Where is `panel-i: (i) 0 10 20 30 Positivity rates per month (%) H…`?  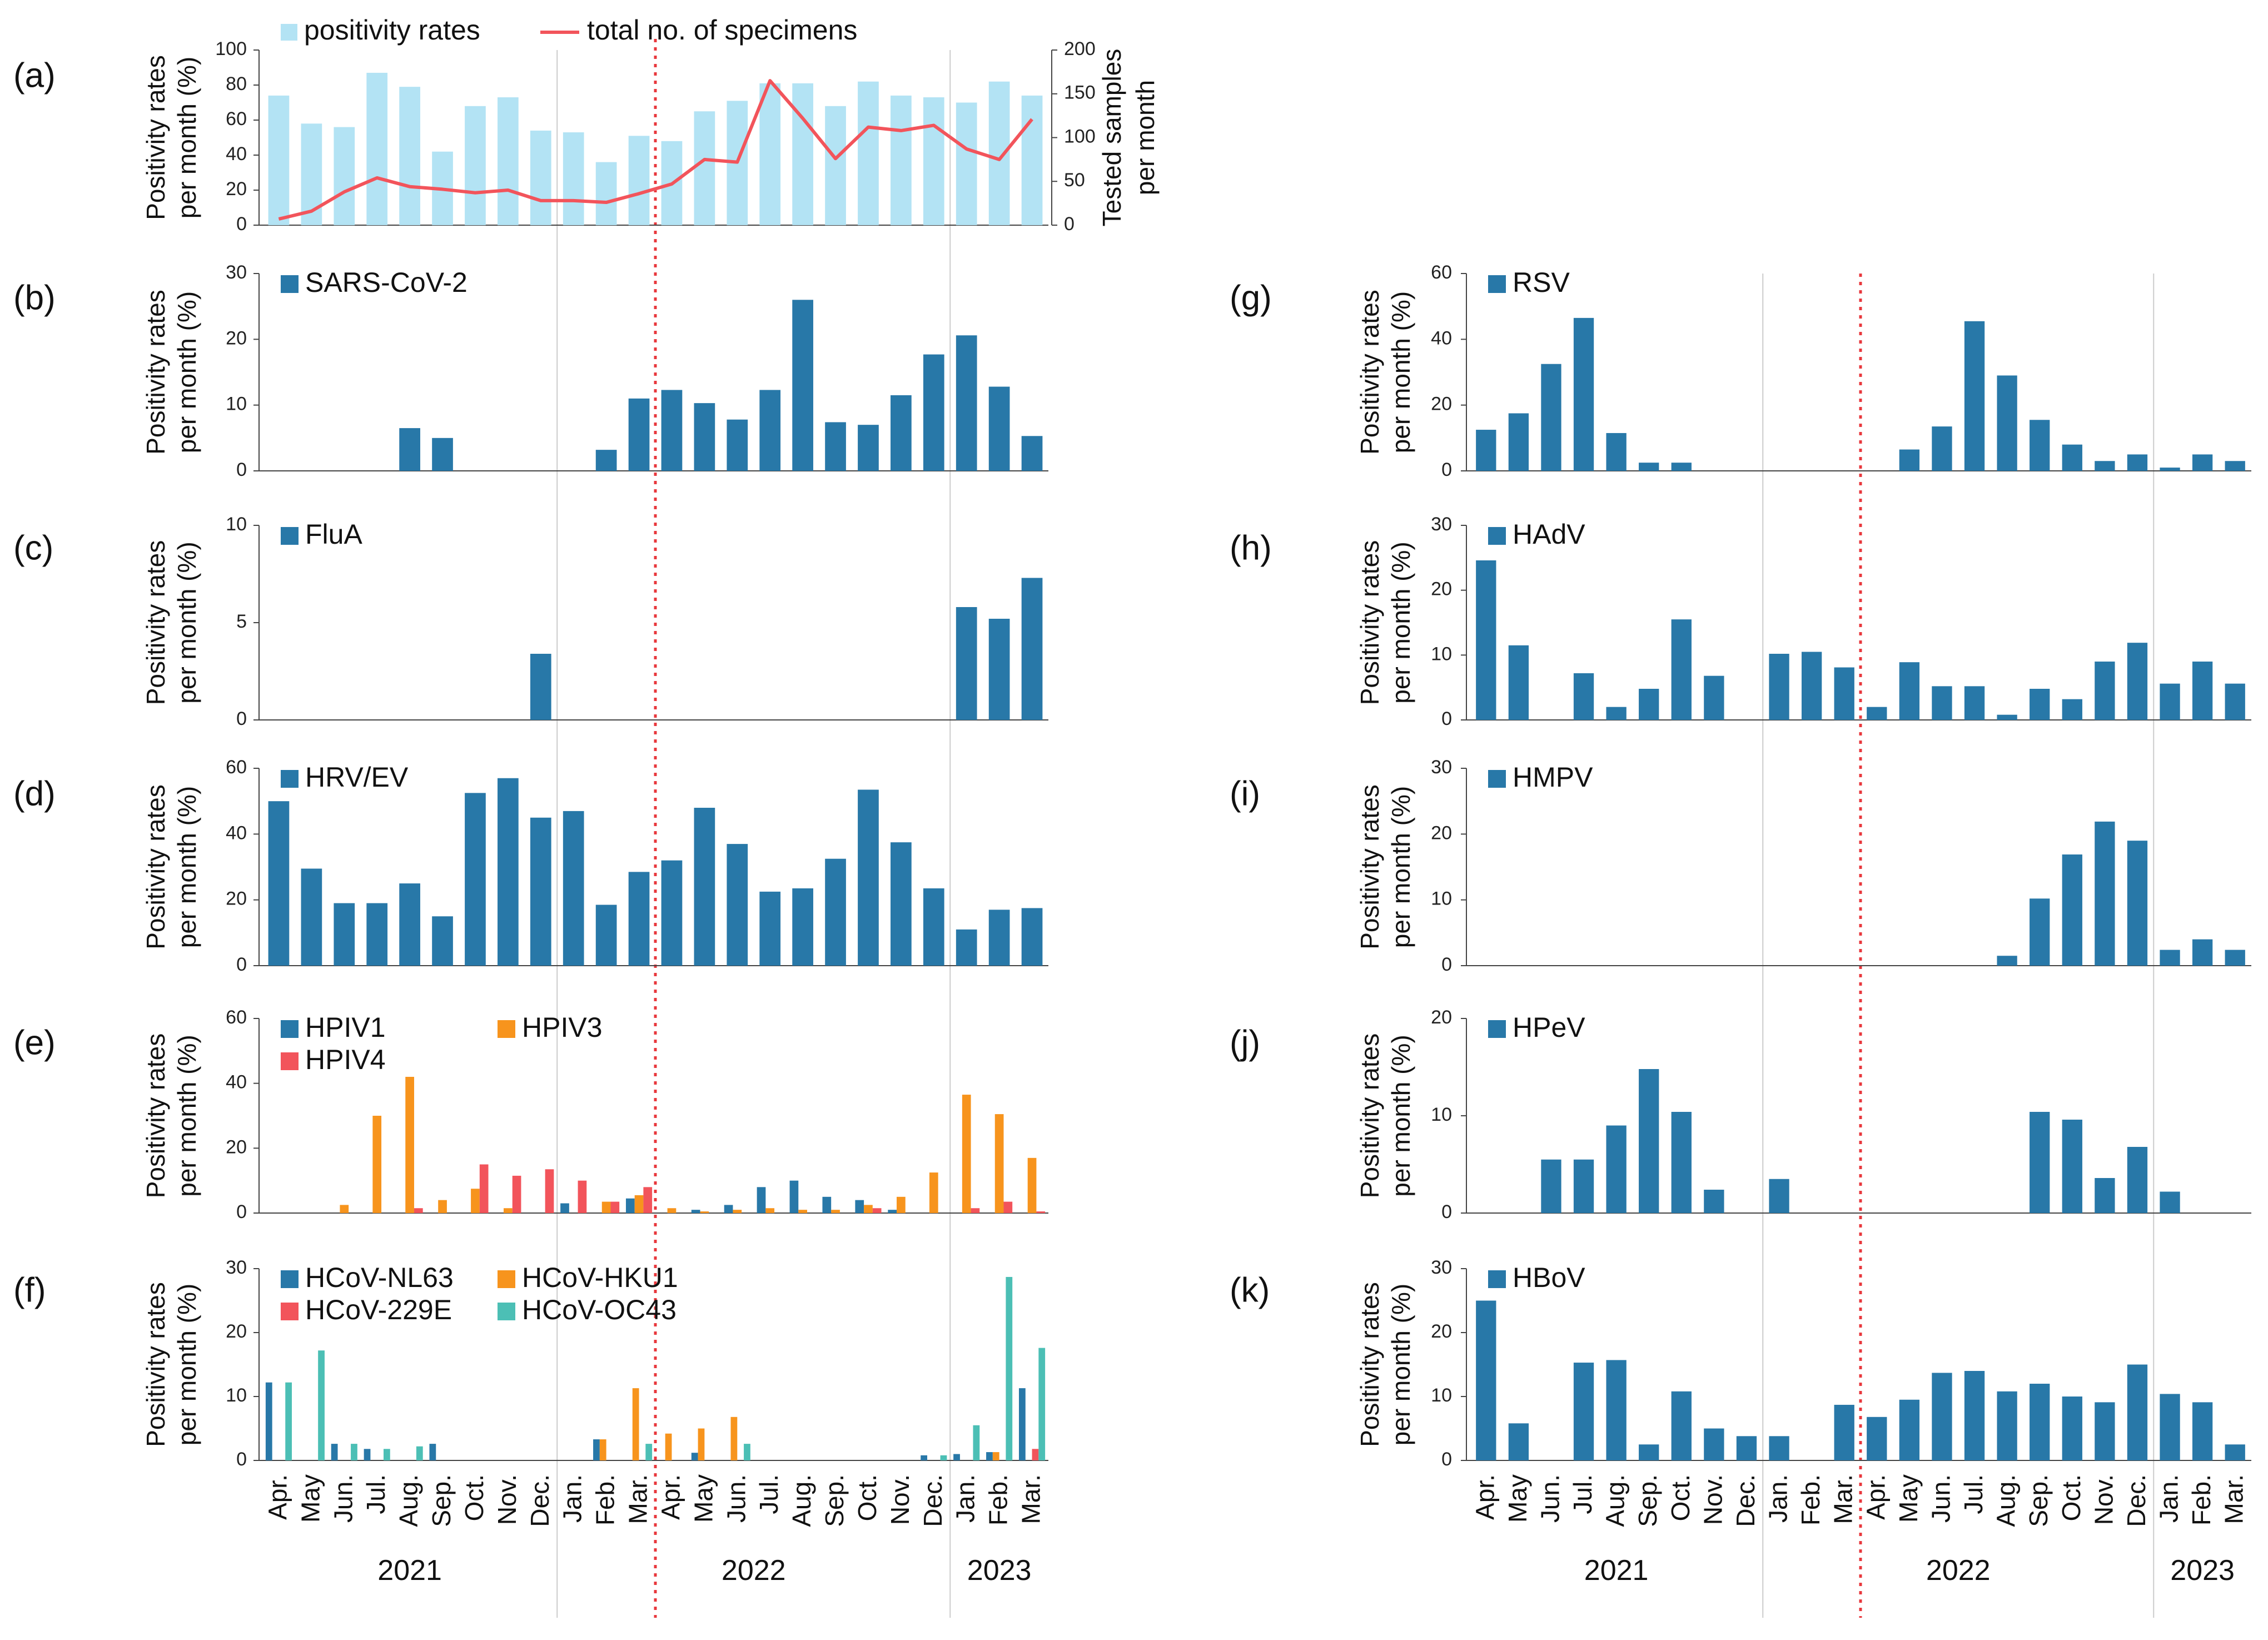 panel-i: (i) 0 10 20 30 Positivity rates per month (%) H… is located at coordinates (1740, 866).